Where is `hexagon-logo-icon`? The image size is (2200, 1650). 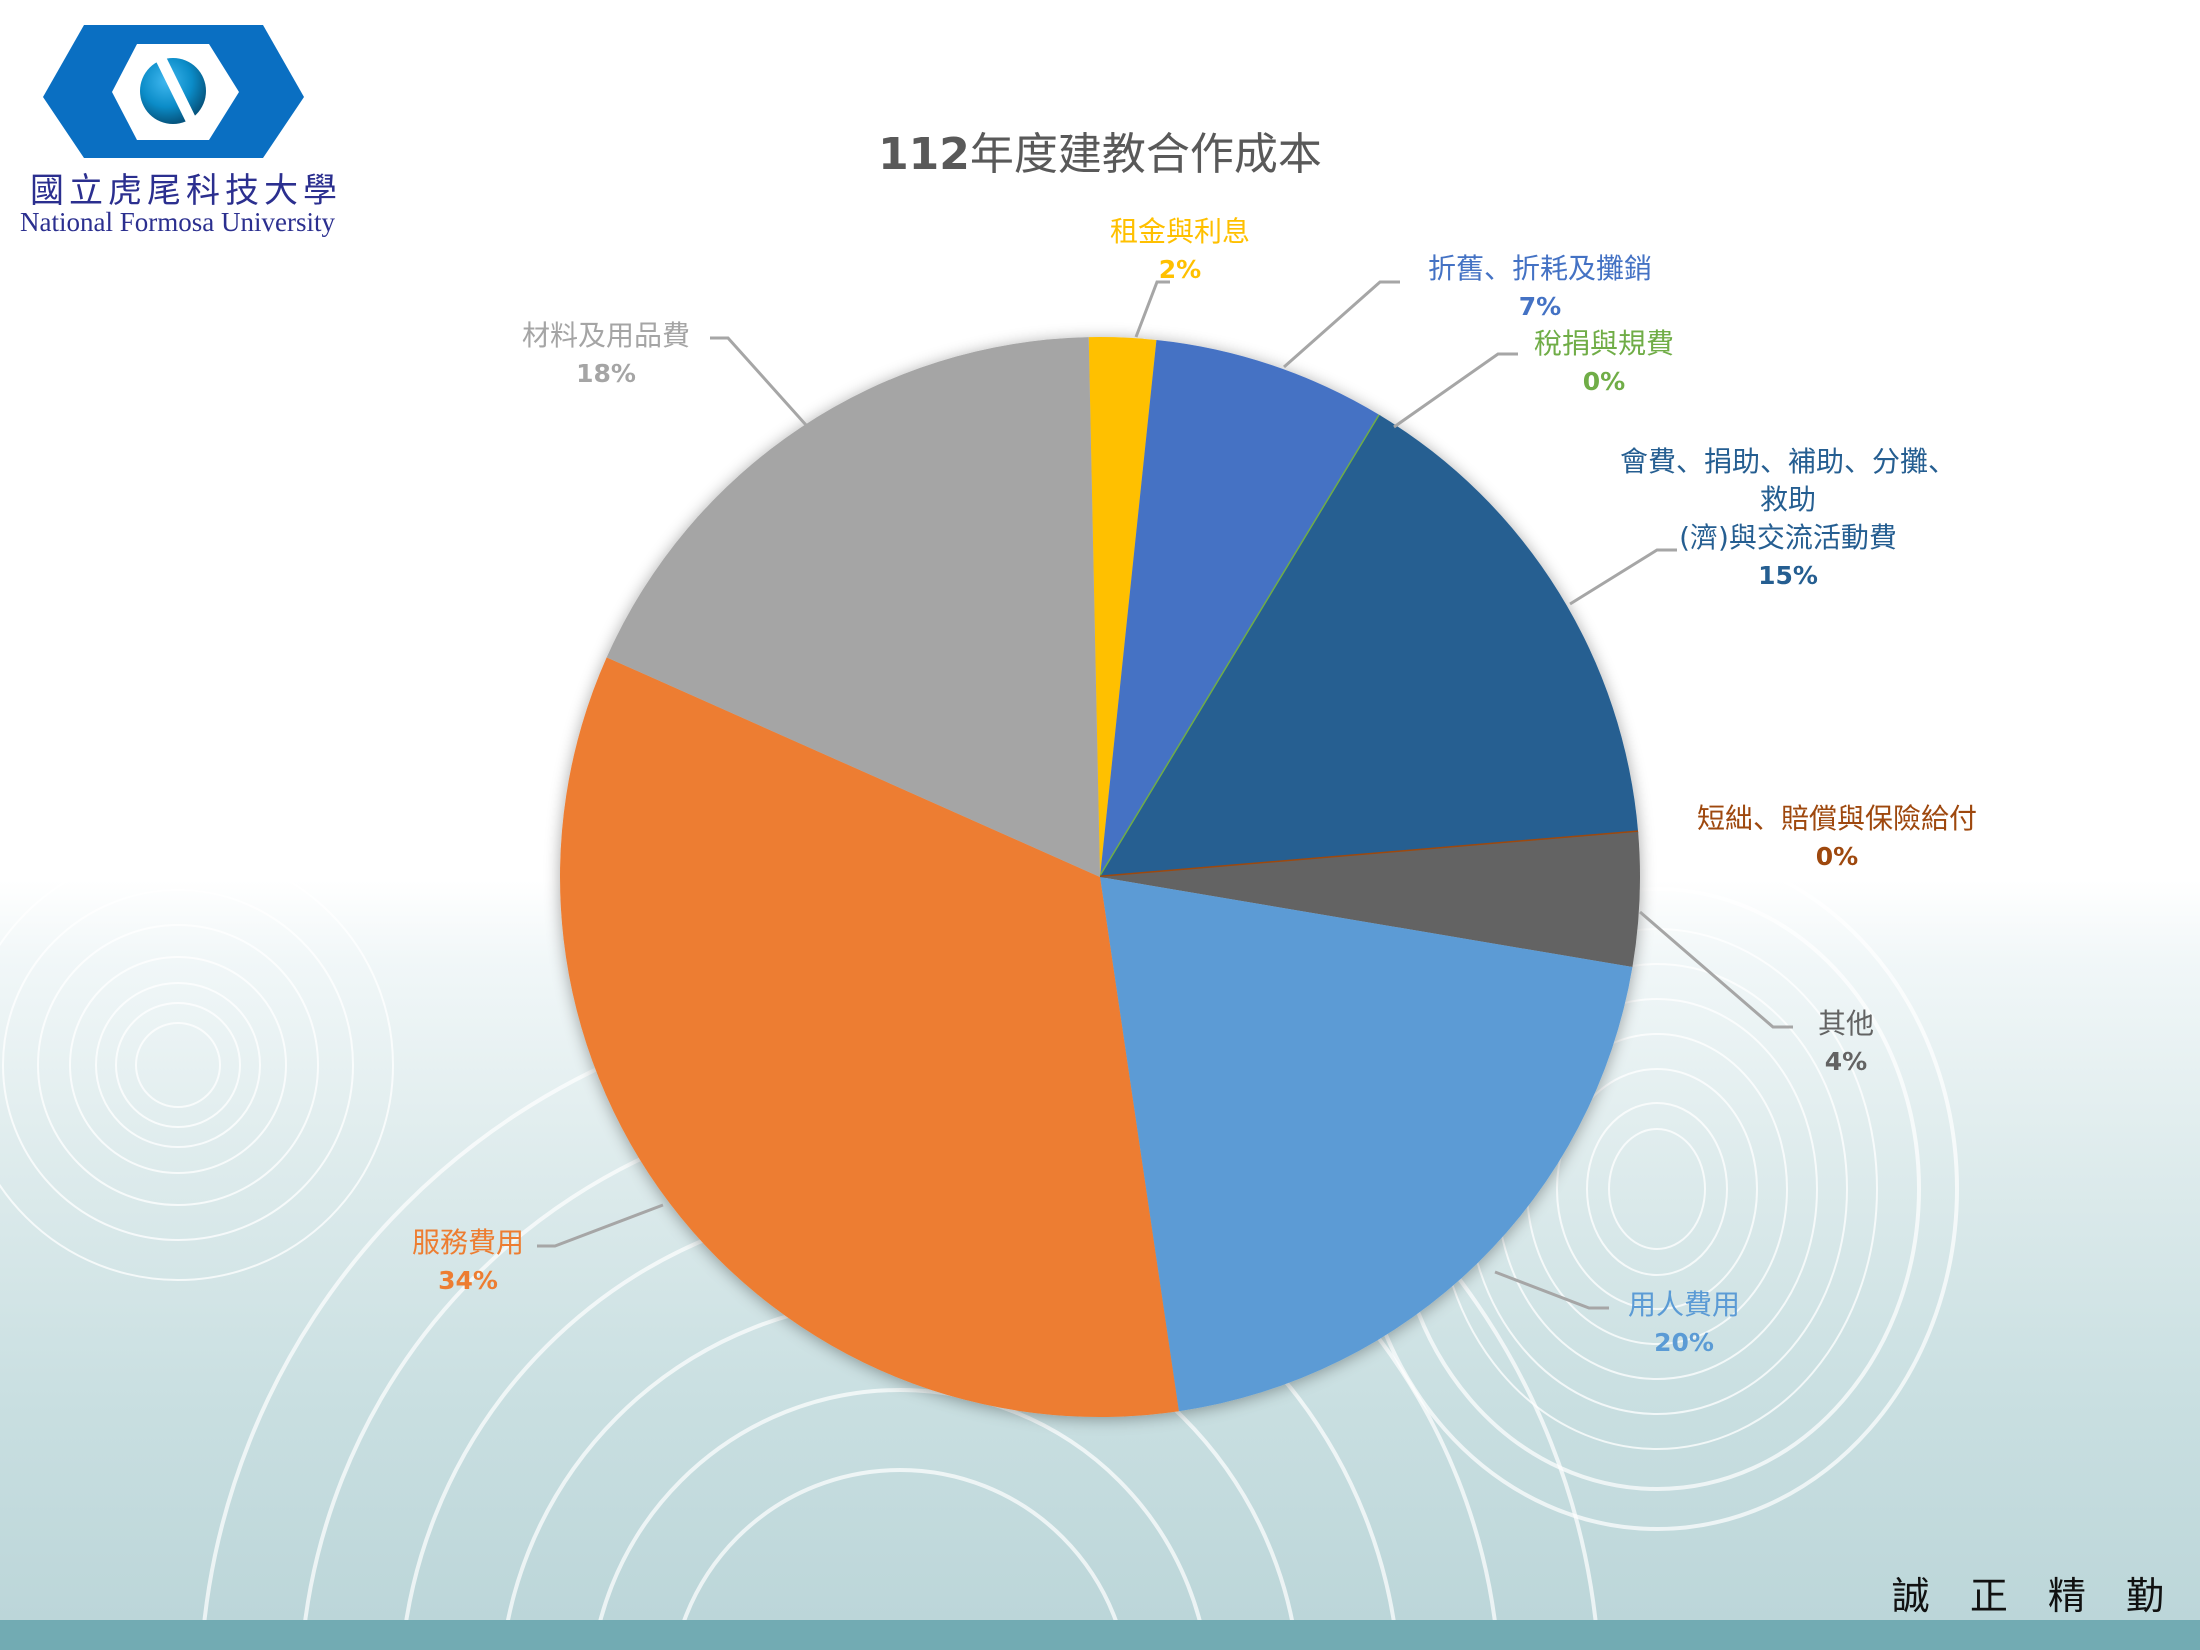
hexagon-logo-icon is located at coordinates (173, 91).